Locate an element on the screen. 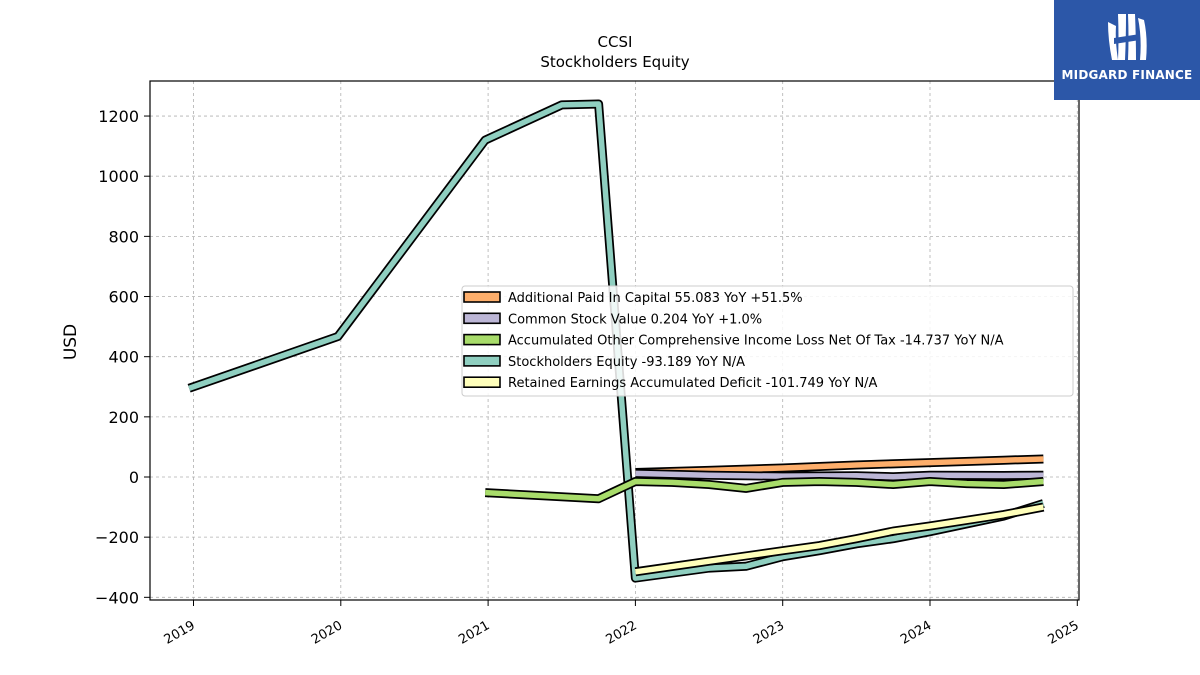 The width and height of the screenshot is (1200, 675). y-tick-label: 1200 is located at coordinates (118, 116).